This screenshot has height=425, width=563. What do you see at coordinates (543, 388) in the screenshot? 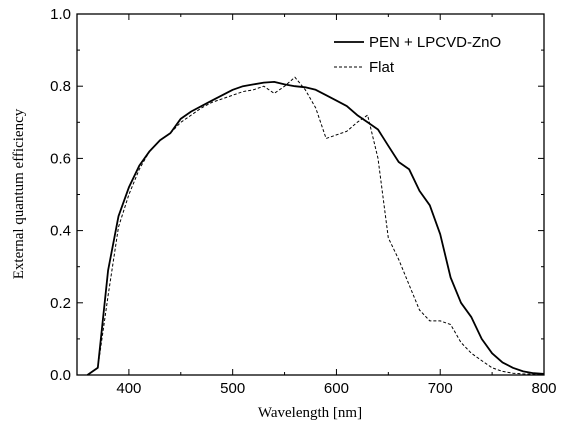
I see `x-tick-label: 800` at bounding box center [543, 388].